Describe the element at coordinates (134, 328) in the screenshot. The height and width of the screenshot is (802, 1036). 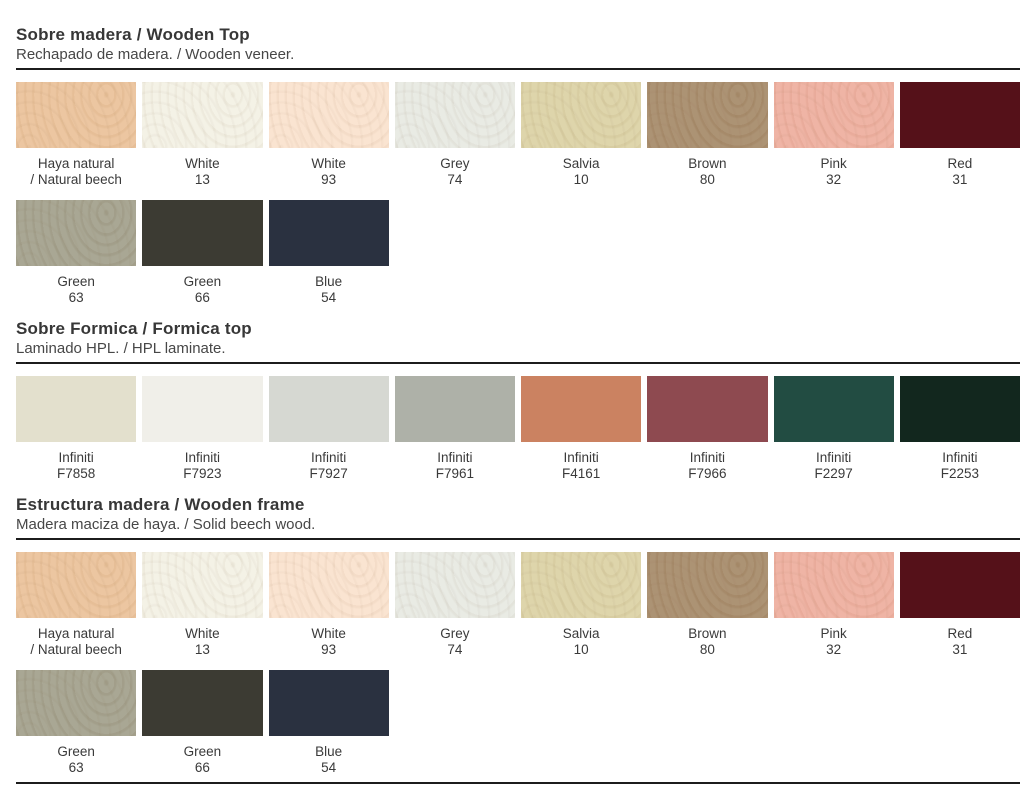
I see `section-title: Sobre Formica / Formica top` at that location.